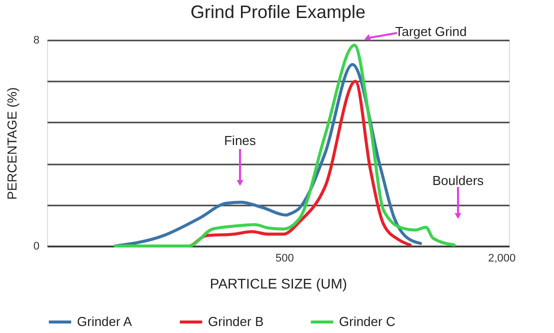 The image size is (554, 333). What do you see at coordinates (278, 12) in the screenshot?
I see `chart-title: Grind Profile Example` at bounding box center [278, 12].